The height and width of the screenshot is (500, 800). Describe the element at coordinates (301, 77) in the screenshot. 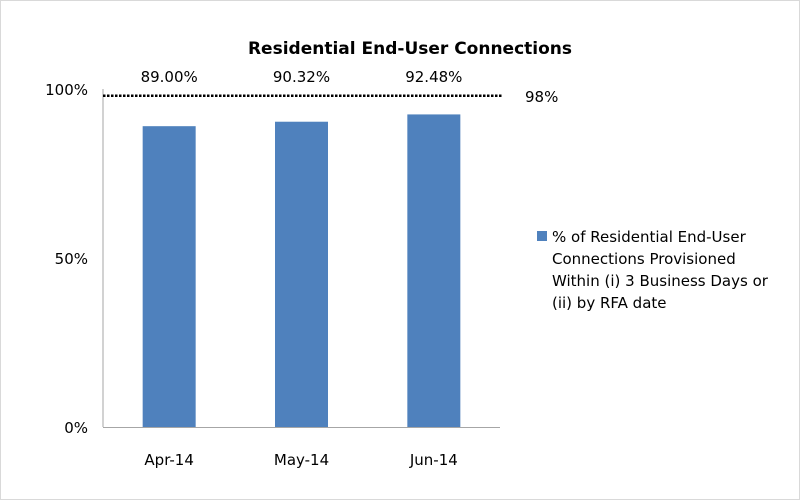

I see `data-label: 90.32%` at that location.